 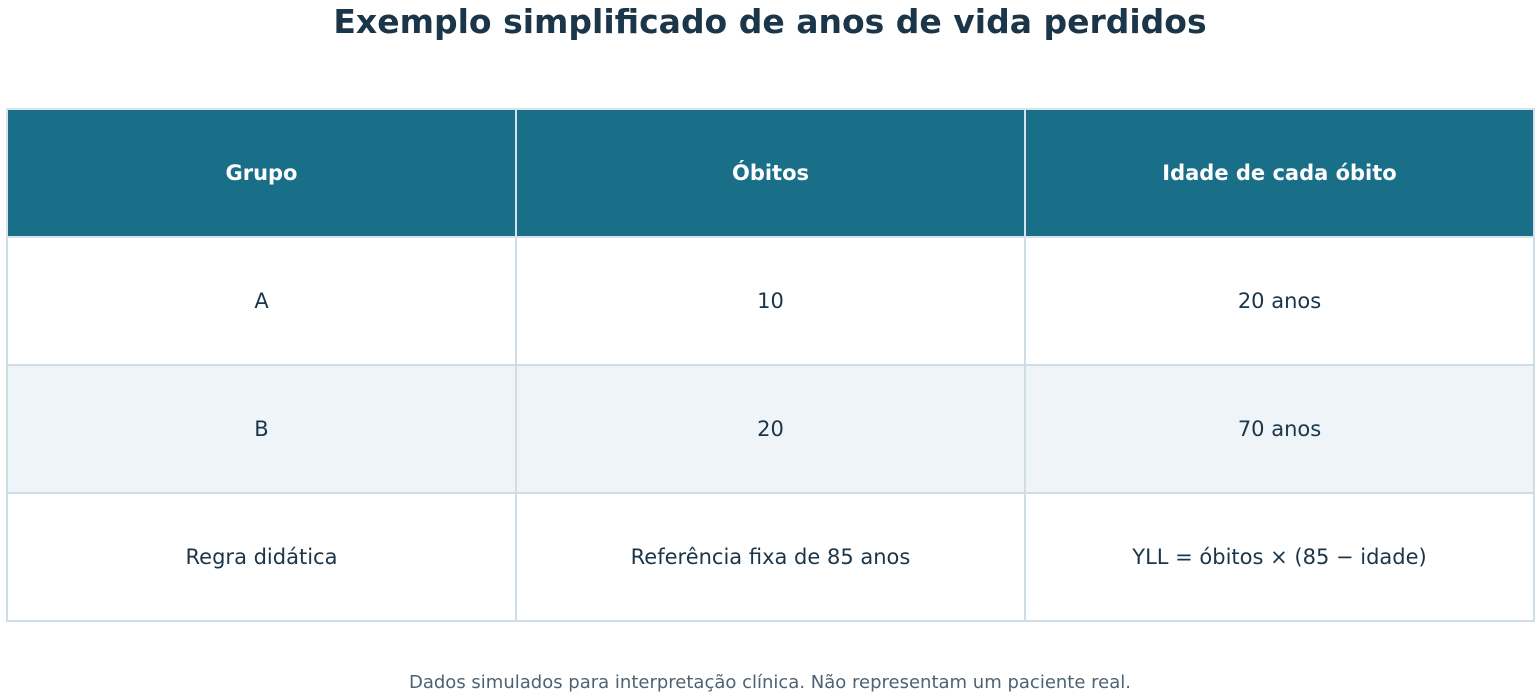 I want to click on table-cell: 20, so click(x=770, y=429).